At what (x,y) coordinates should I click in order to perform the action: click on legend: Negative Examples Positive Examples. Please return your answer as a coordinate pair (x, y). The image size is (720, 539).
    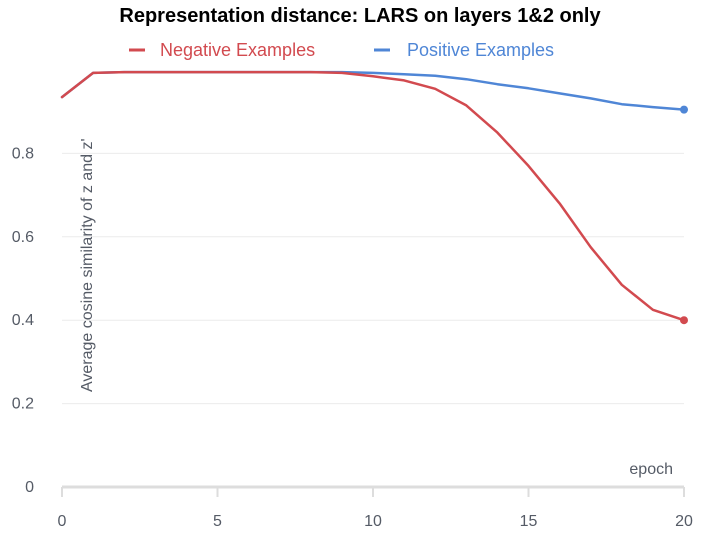
    Looking at the image, I should click on (341, 50).